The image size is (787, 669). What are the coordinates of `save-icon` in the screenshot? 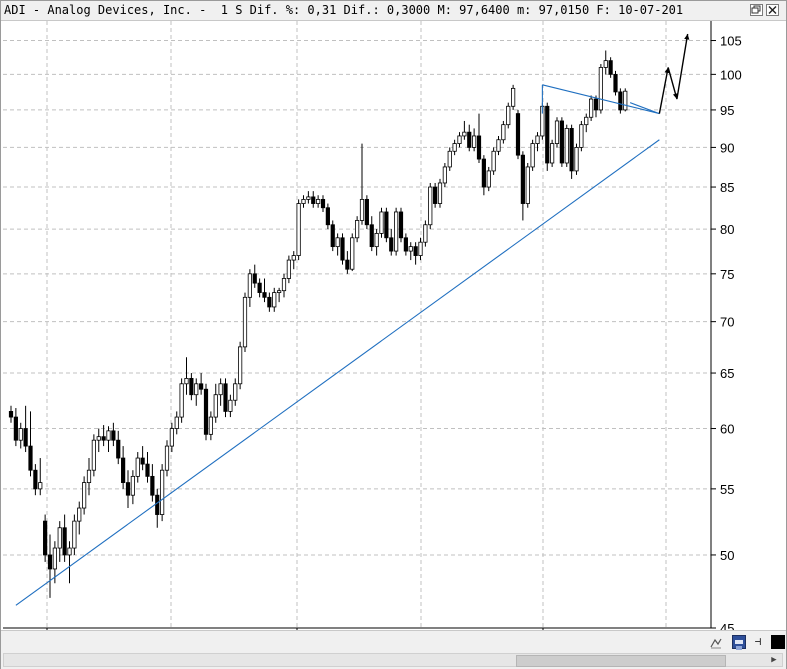 It's located at (739, 642).